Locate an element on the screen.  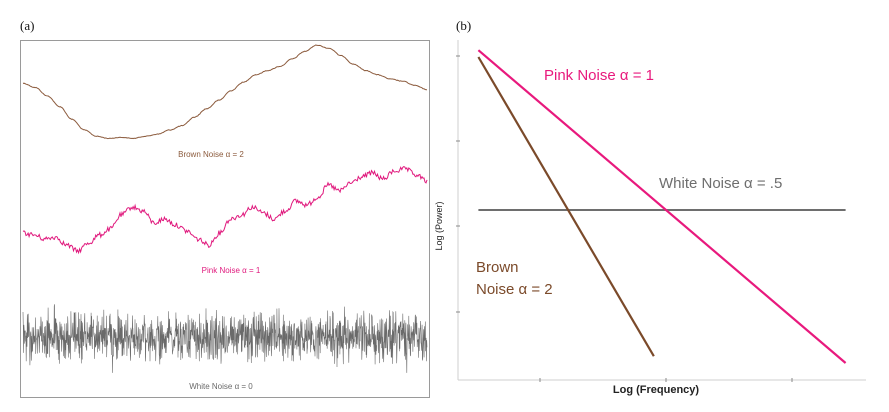
panel-b-label: (b) is located at coordinates (464, 25).